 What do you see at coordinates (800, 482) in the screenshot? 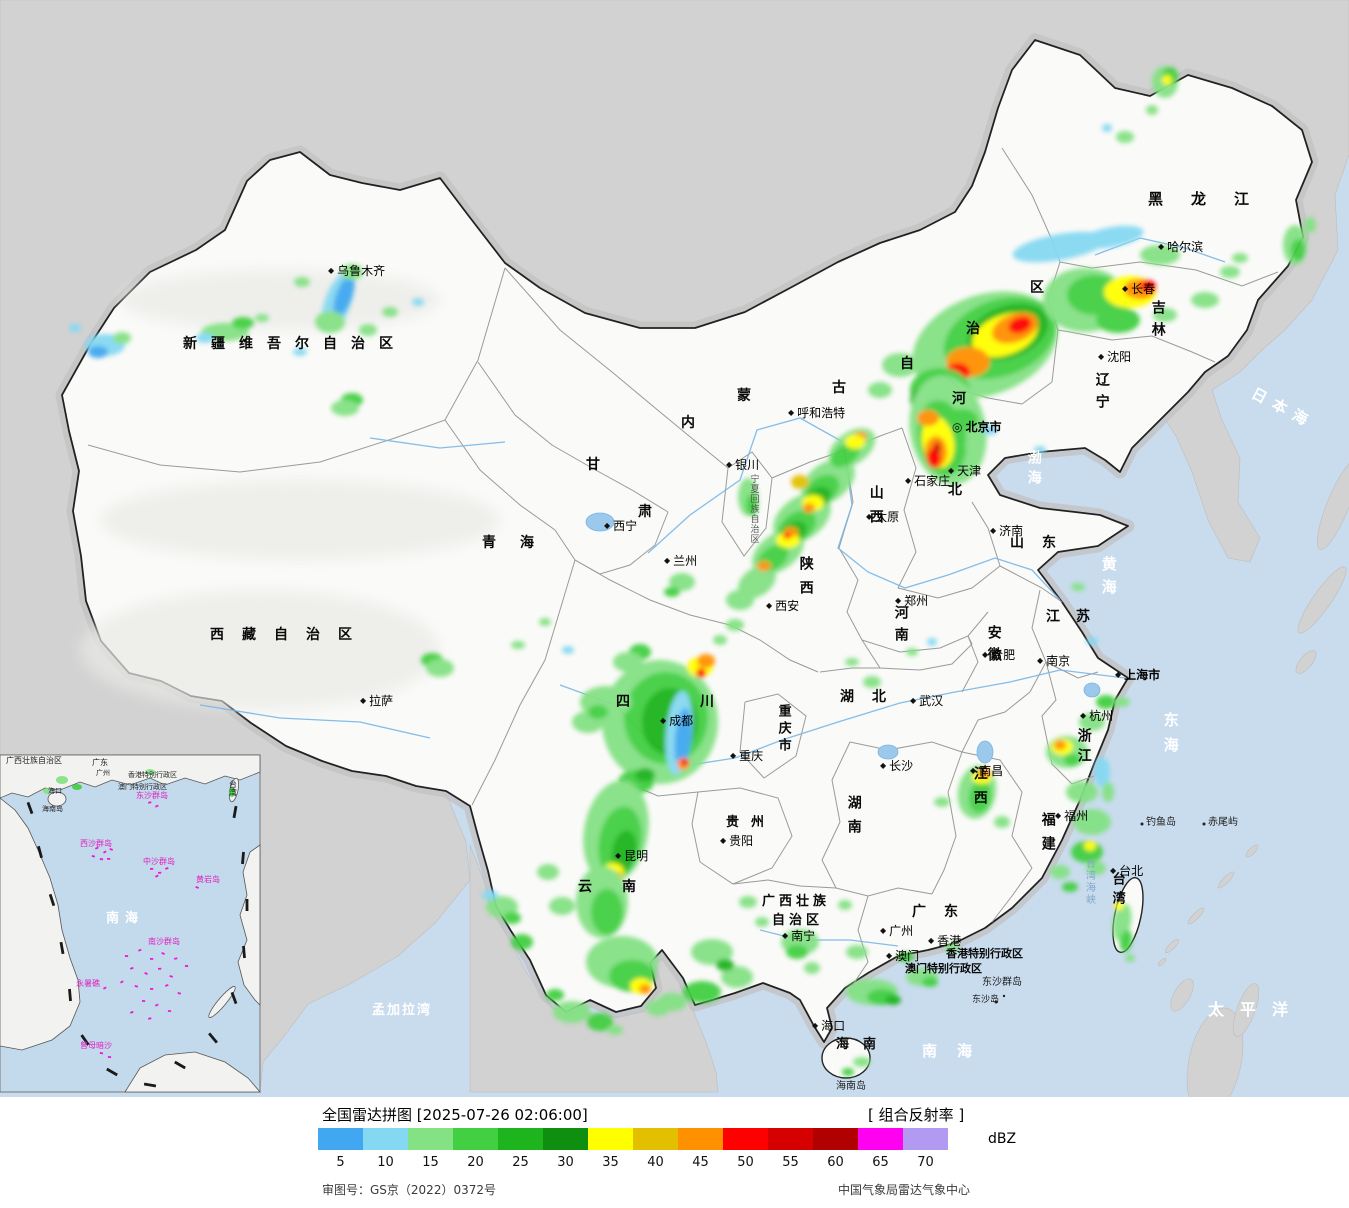
I see `radar-echo-40dbz` at bounding box center [800, 482].